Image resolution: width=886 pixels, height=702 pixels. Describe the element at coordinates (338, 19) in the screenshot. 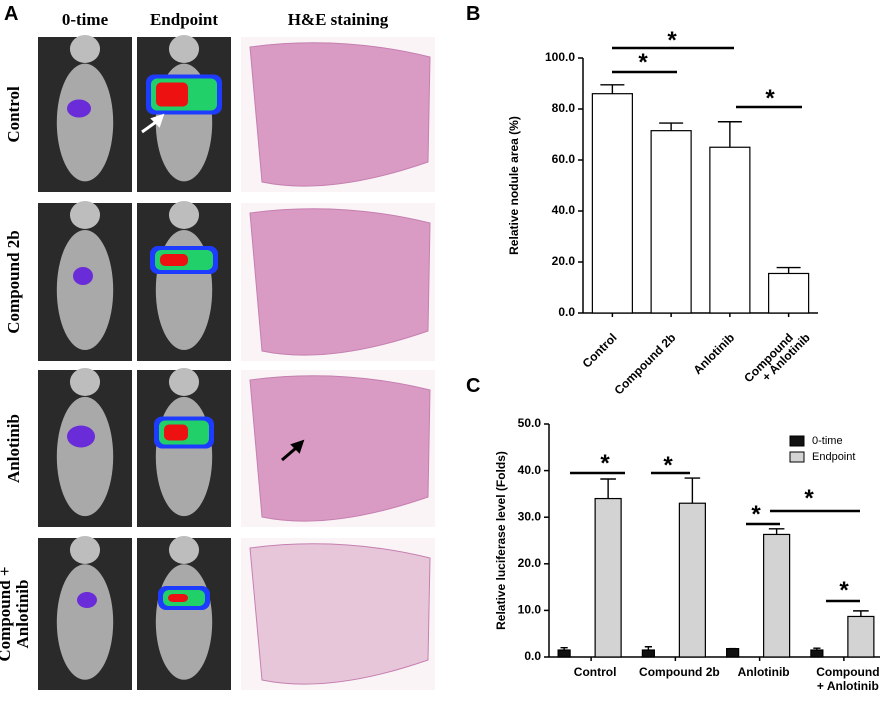

I see `column-header: H&E staining` at that location.